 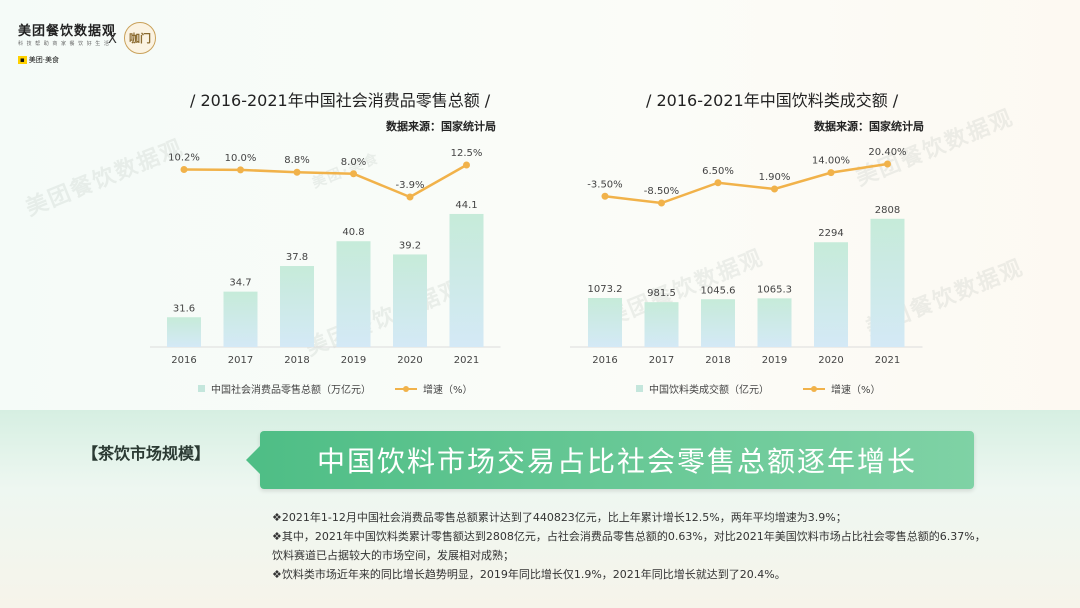 What do you see at coordinates (466, 205) in the screenshot?
I see `bar-value-label: 44.1` at bounding box center [466, 205].